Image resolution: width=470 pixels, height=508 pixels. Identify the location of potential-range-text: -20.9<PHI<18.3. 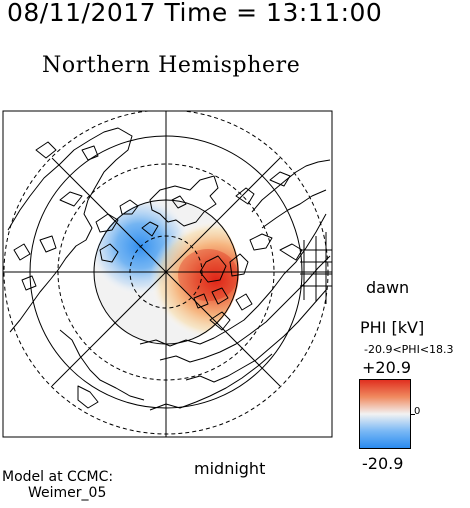
(409, 349).